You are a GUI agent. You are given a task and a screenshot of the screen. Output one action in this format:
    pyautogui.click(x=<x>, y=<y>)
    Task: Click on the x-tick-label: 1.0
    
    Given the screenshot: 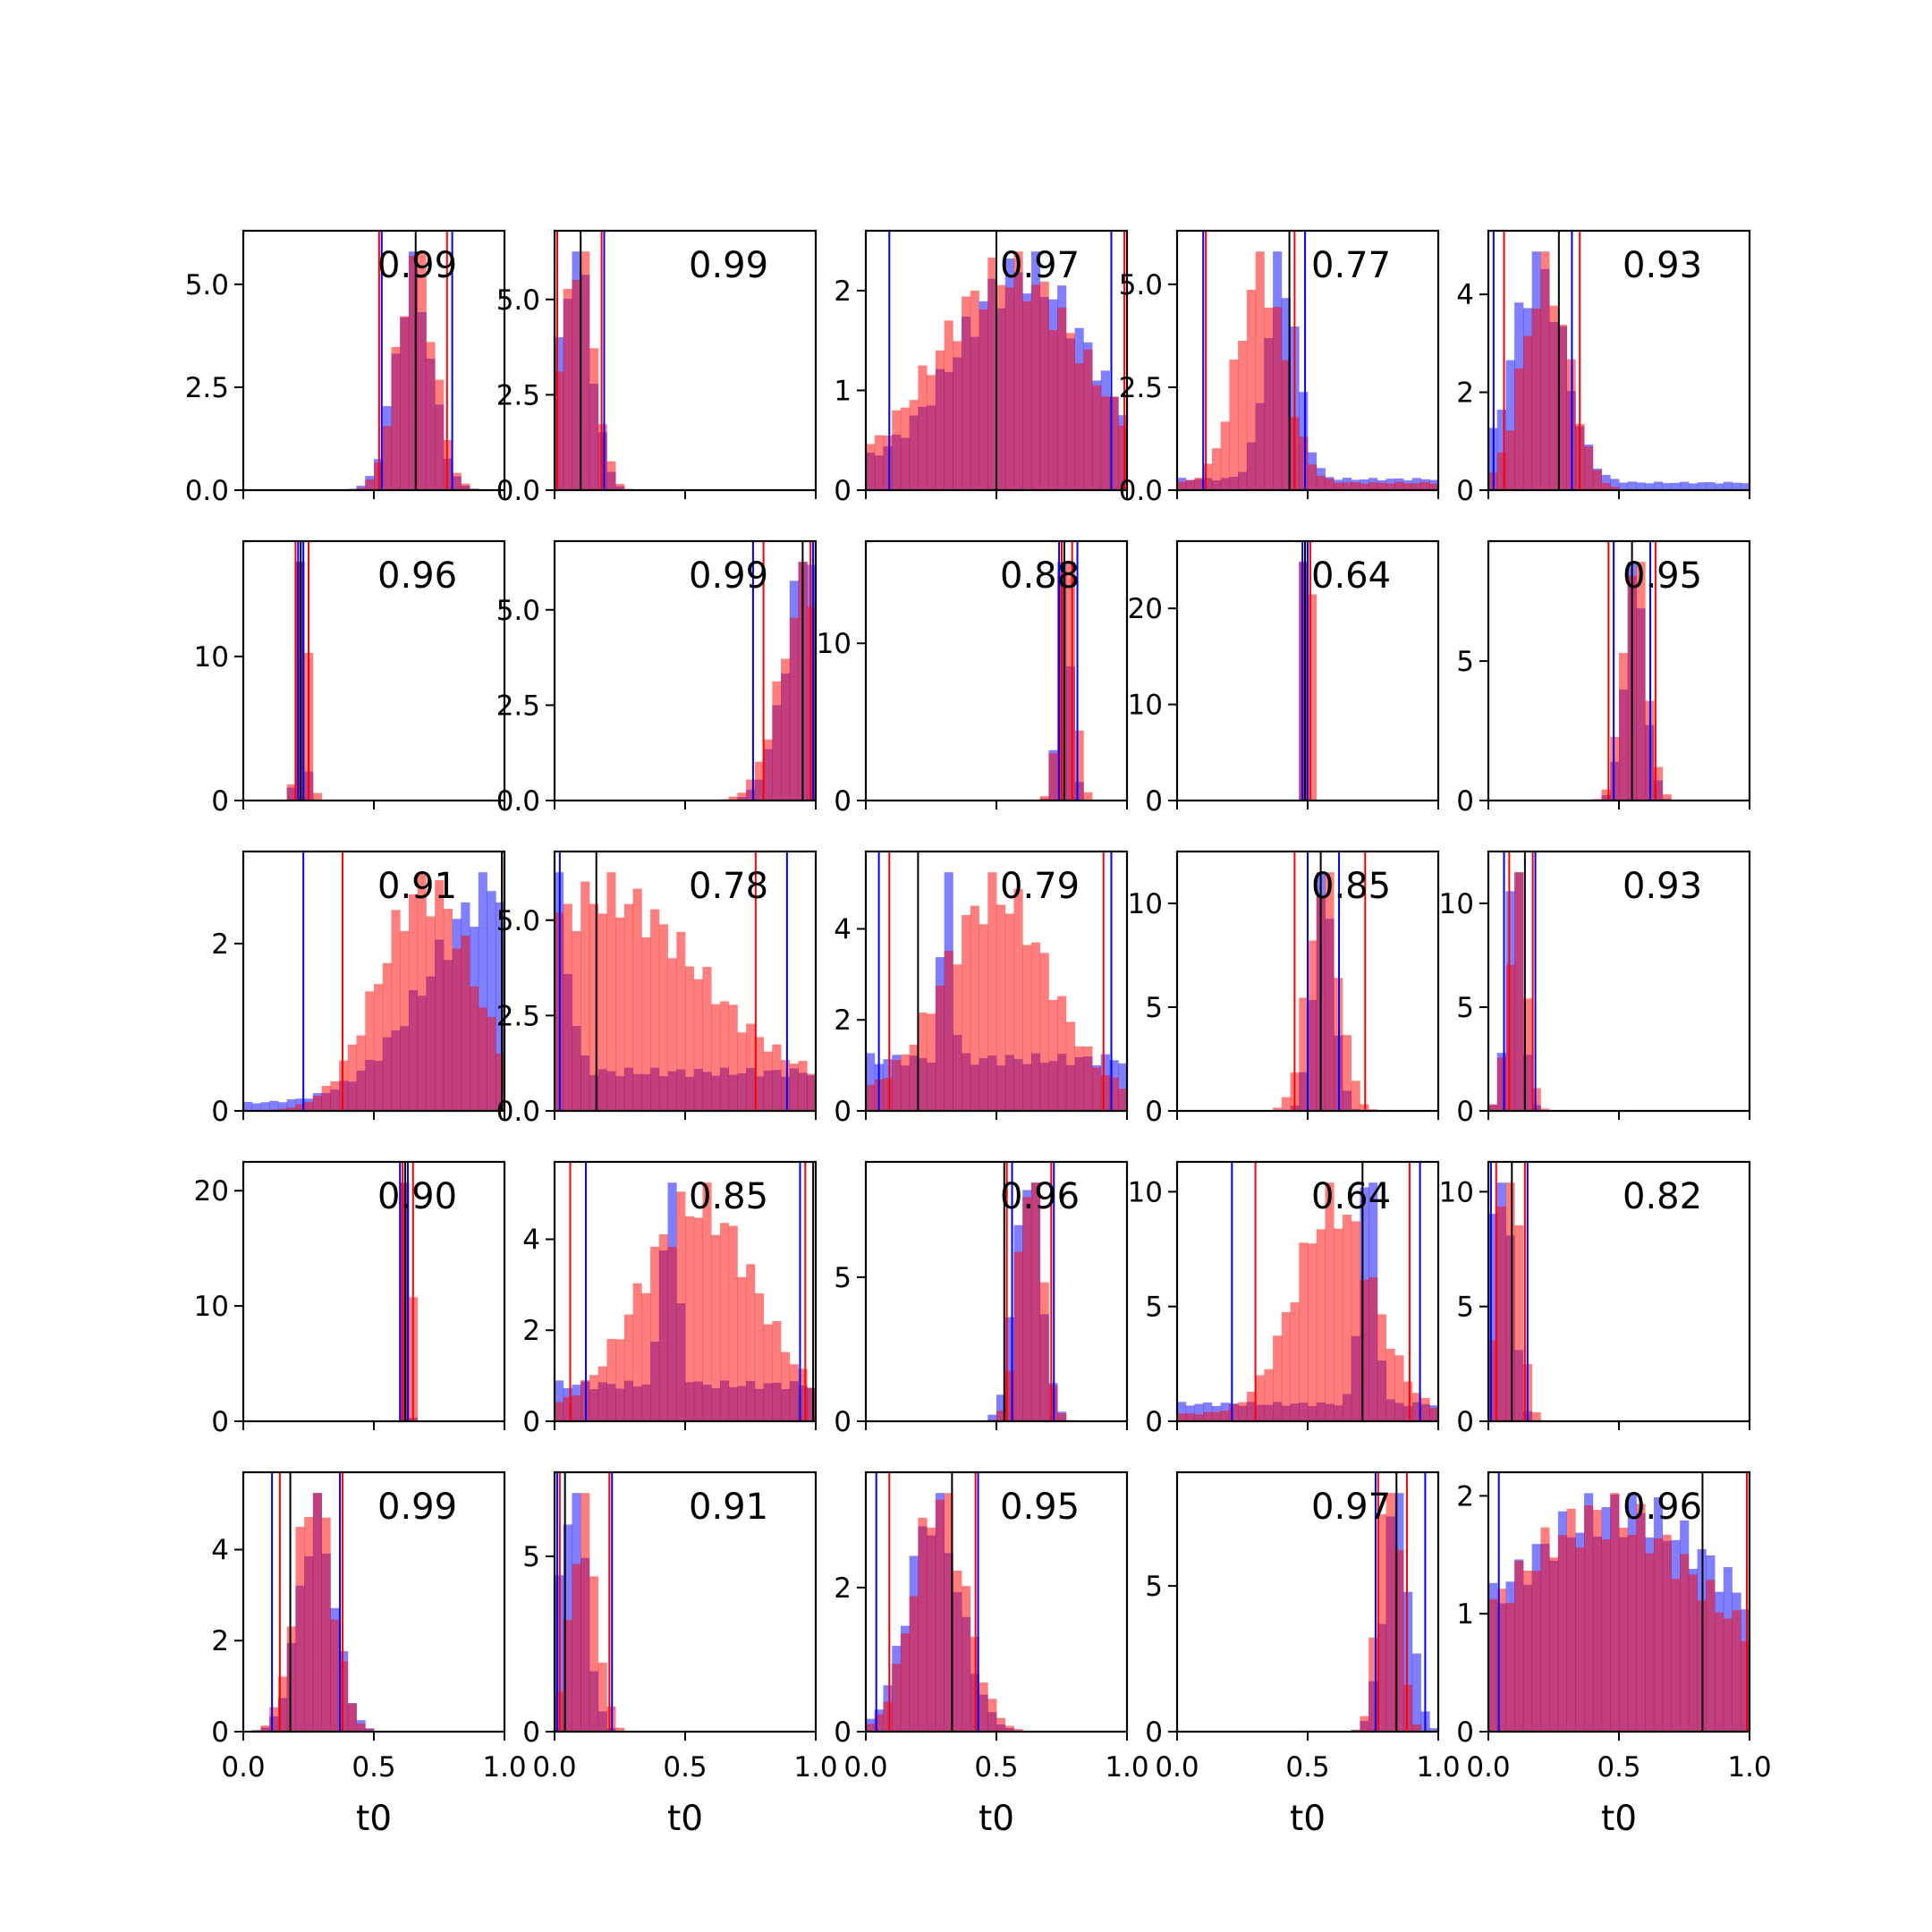 What is the action you would take?
    pyautogui.click(x=504, y=1767)
    